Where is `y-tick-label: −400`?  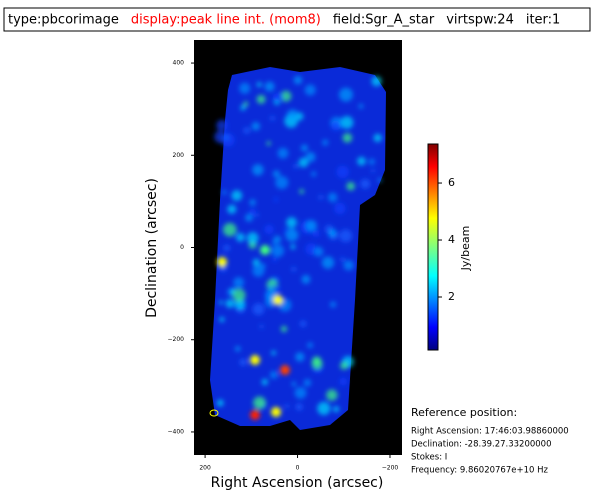 y-tick-label: −400 is located at coordinates (176, 431).